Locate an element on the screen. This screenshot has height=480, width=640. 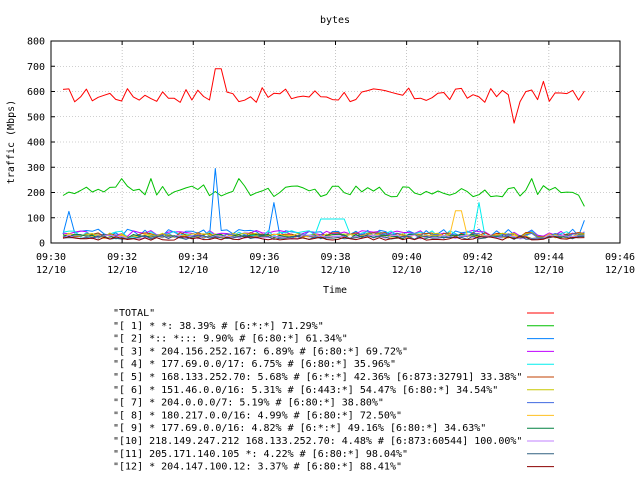
y-tick-label: 400 is located at coordinates (36, 143).